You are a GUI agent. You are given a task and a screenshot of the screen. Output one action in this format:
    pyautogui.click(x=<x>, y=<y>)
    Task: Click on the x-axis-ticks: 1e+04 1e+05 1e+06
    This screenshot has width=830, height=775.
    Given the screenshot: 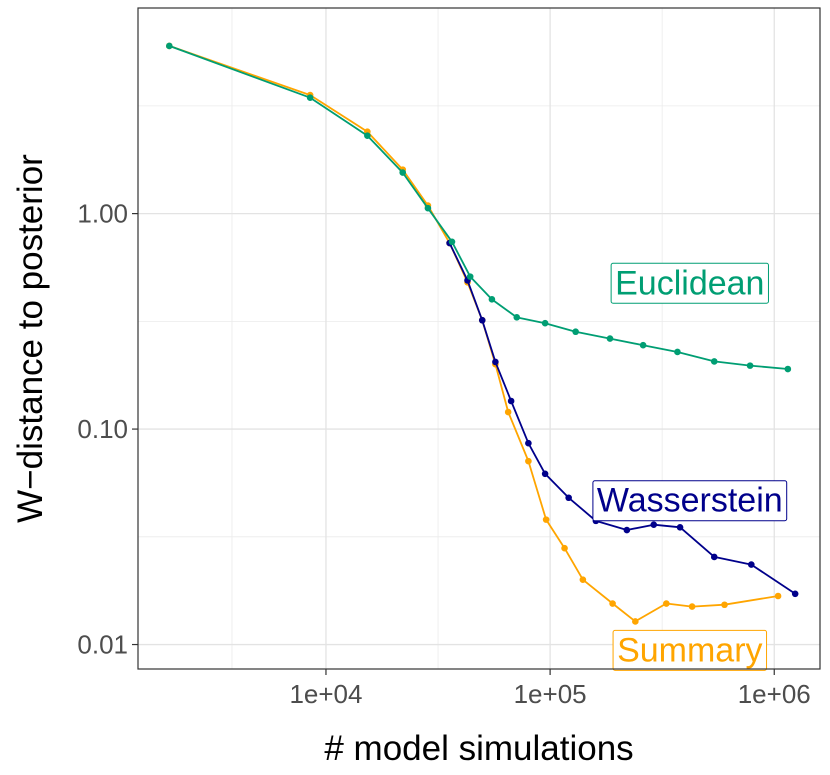 What is the action you would take?
    pyautogui.click(x=550, y=689)
    